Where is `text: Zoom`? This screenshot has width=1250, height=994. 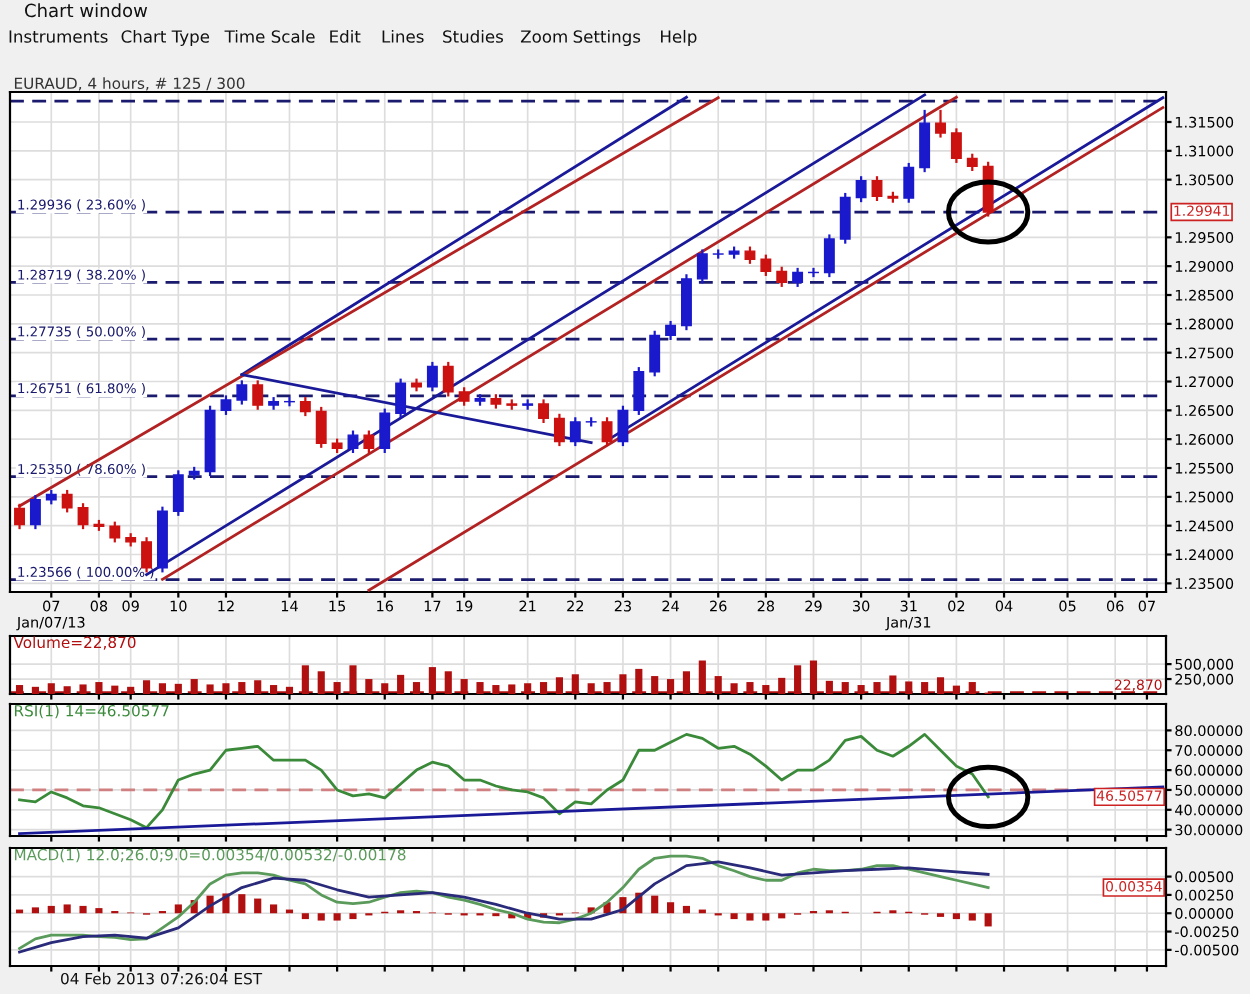
text: Zoom is located at coordinates (543, 36).